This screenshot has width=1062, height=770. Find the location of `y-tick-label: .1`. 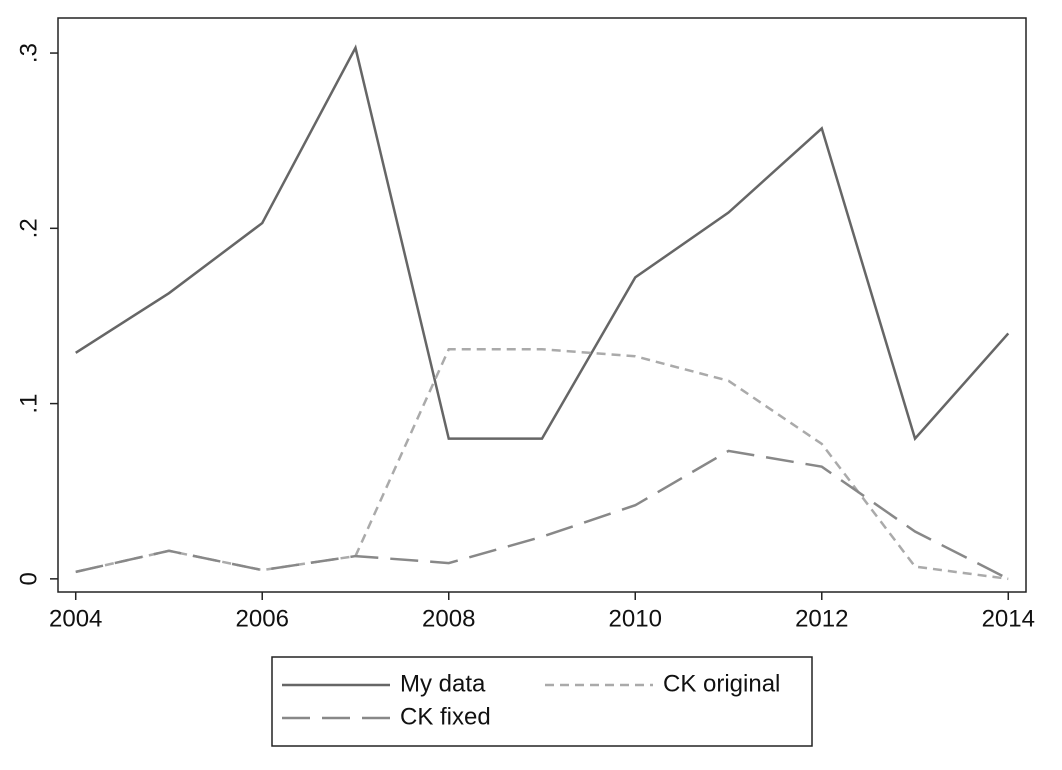

y-tick-label: .1 is located at coordinates (28, 404).